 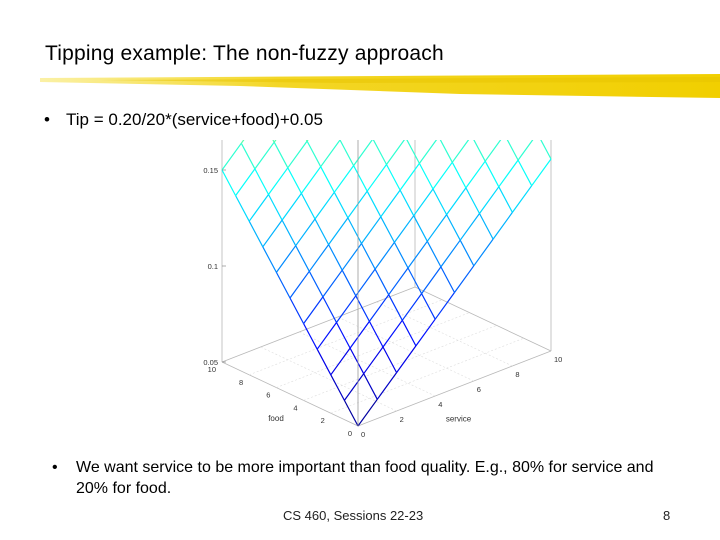 What do you see at coordinates (210, 362) in the screenshot?
I see `z-tick-label: 0.05` at bounding box center [210, 362].